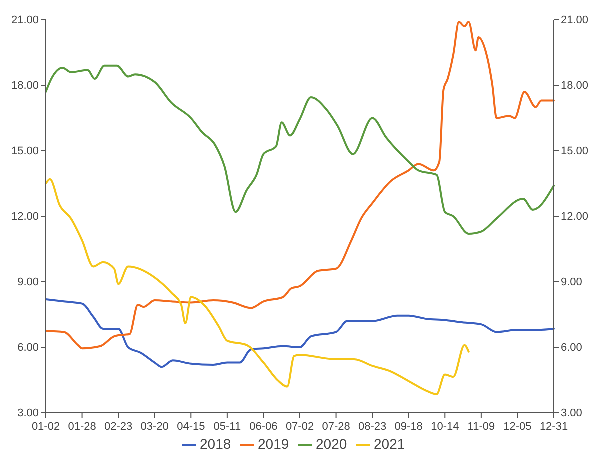 The image size is (596, 461). I want to click on x-tick-label: 12-31, so click(554, 427).